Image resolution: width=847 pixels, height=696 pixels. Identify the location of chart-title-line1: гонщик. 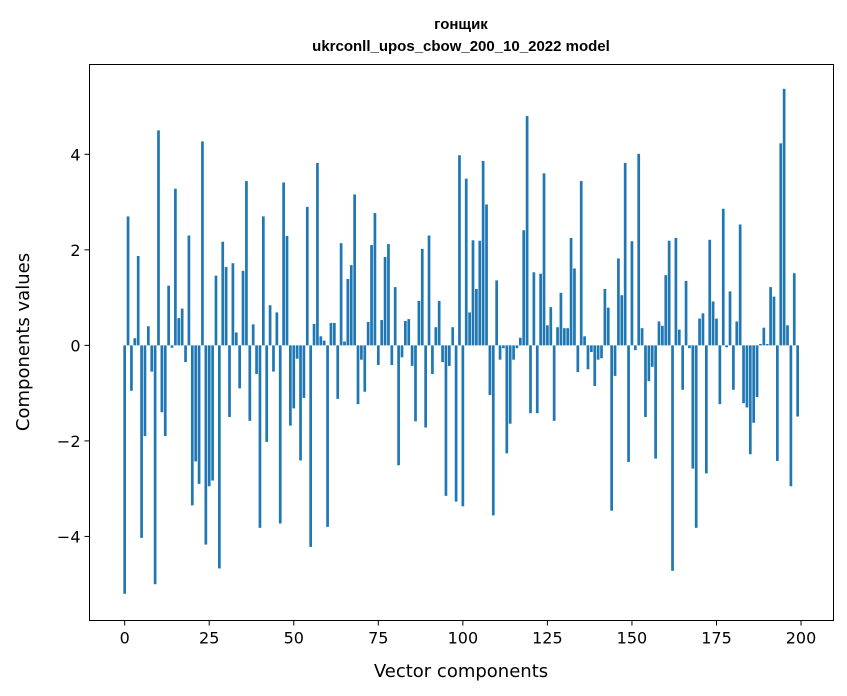
(461, 24).